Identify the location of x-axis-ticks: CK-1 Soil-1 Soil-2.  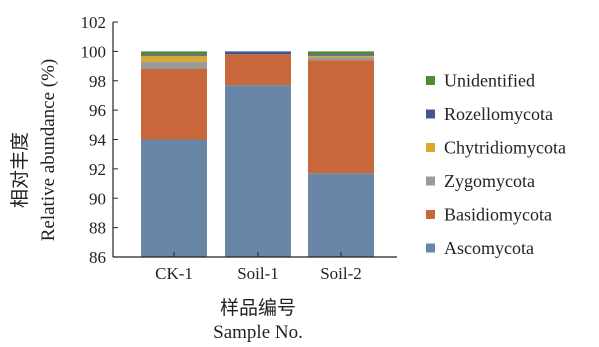
(258, 267).